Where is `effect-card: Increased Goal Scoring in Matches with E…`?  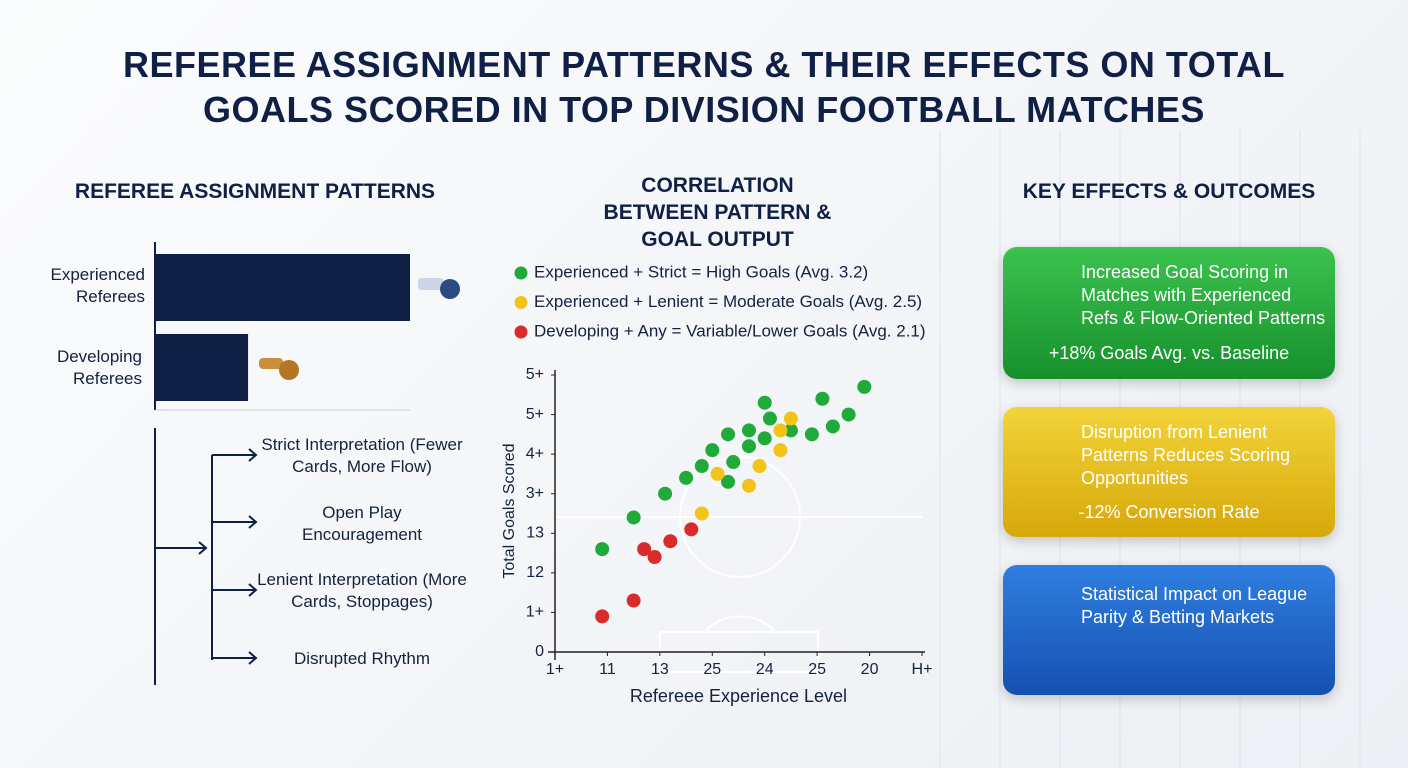
effect-card: Increased Goal Scoring in Matches with E… is located at coordinates (1169, 313).